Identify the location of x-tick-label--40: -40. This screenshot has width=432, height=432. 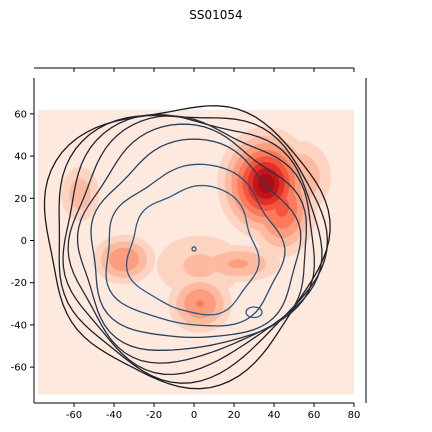
(114, 415).